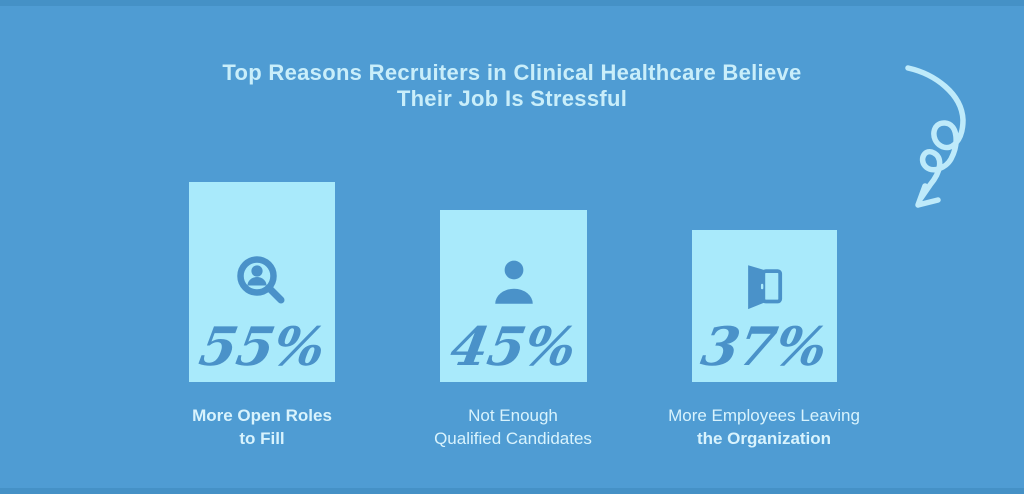  Describe the element at coordinates (512, 491) in the screenshot. I see `bottom-edge-strip` at that location.